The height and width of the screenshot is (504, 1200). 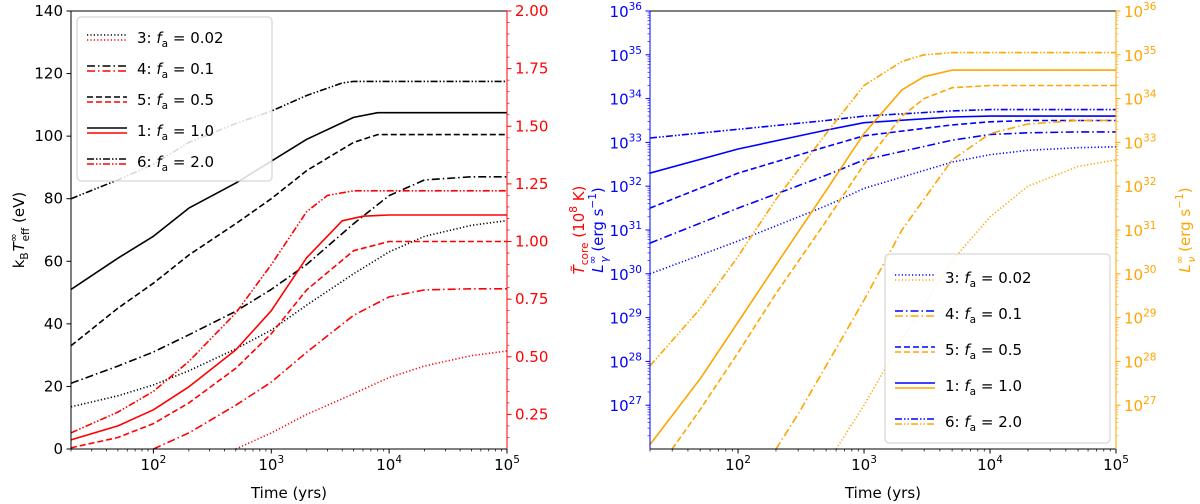 I want to click on y-tick-exponent: 35, so click(x=1149, y=51).